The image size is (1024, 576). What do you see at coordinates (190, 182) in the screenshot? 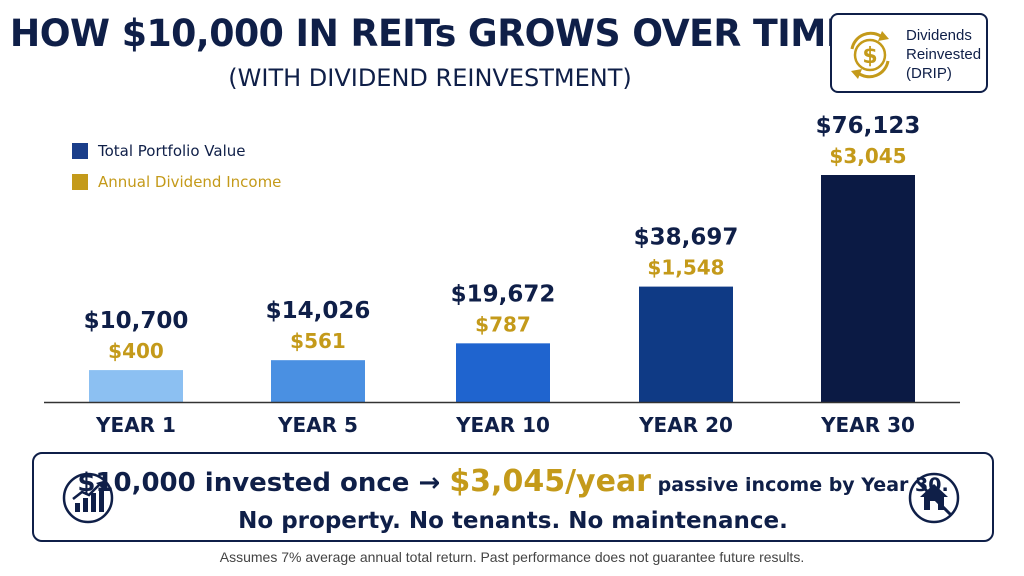
I see `legend-label-dividend: Annual Dividend Income` at bounding box center [190, 182].